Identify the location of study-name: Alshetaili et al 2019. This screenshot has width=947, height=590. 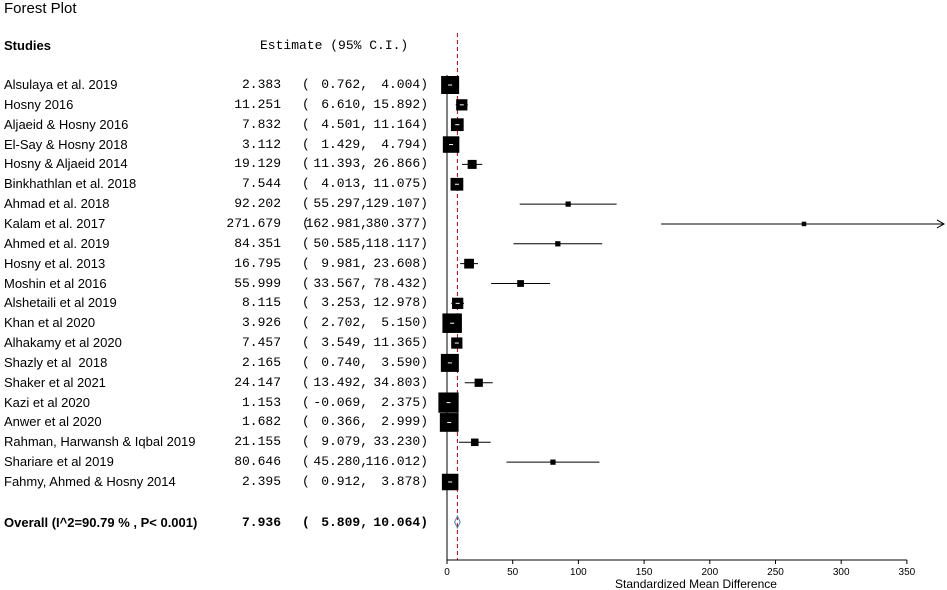
(60, 303).